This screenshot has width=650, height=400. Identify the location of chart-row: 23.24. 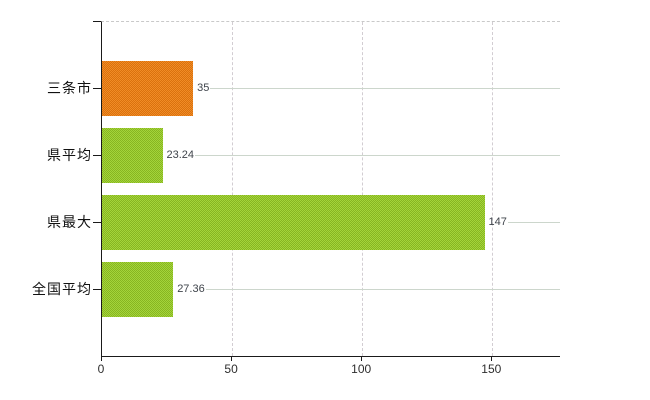
(331, 155).